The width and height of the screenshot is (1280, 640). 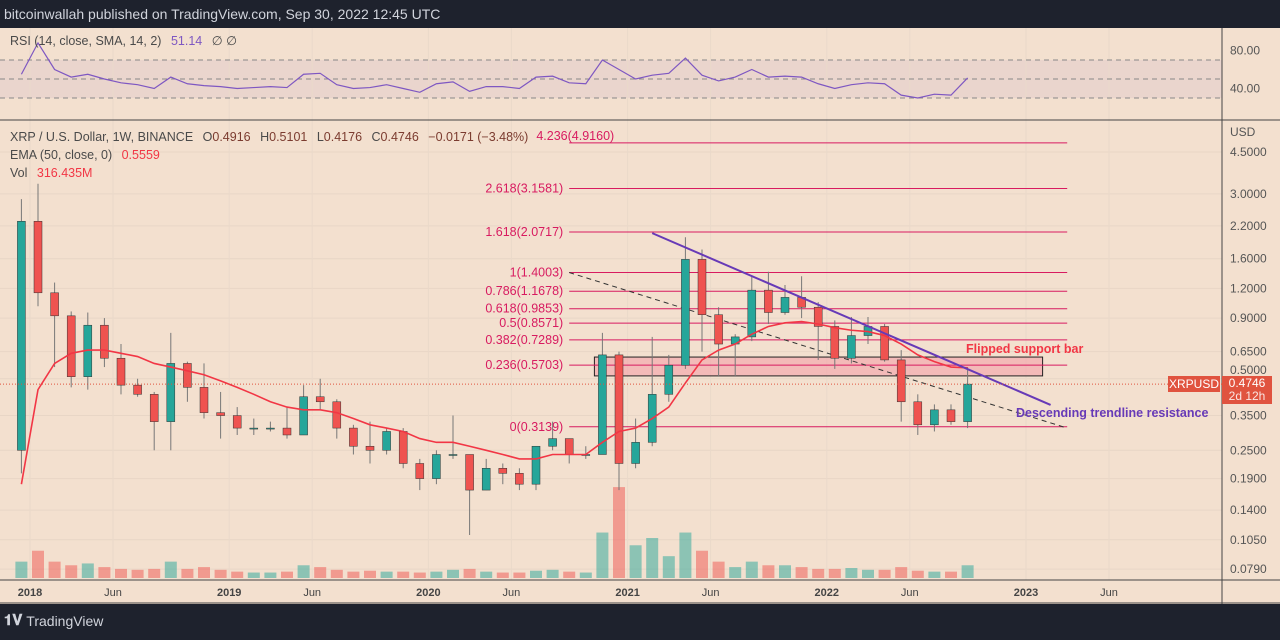 What do you see at coordinates (524, 365) in the screenshot?
I see `fib-level-label: 0.236(0.5703)` at bounding box center [524, 365].